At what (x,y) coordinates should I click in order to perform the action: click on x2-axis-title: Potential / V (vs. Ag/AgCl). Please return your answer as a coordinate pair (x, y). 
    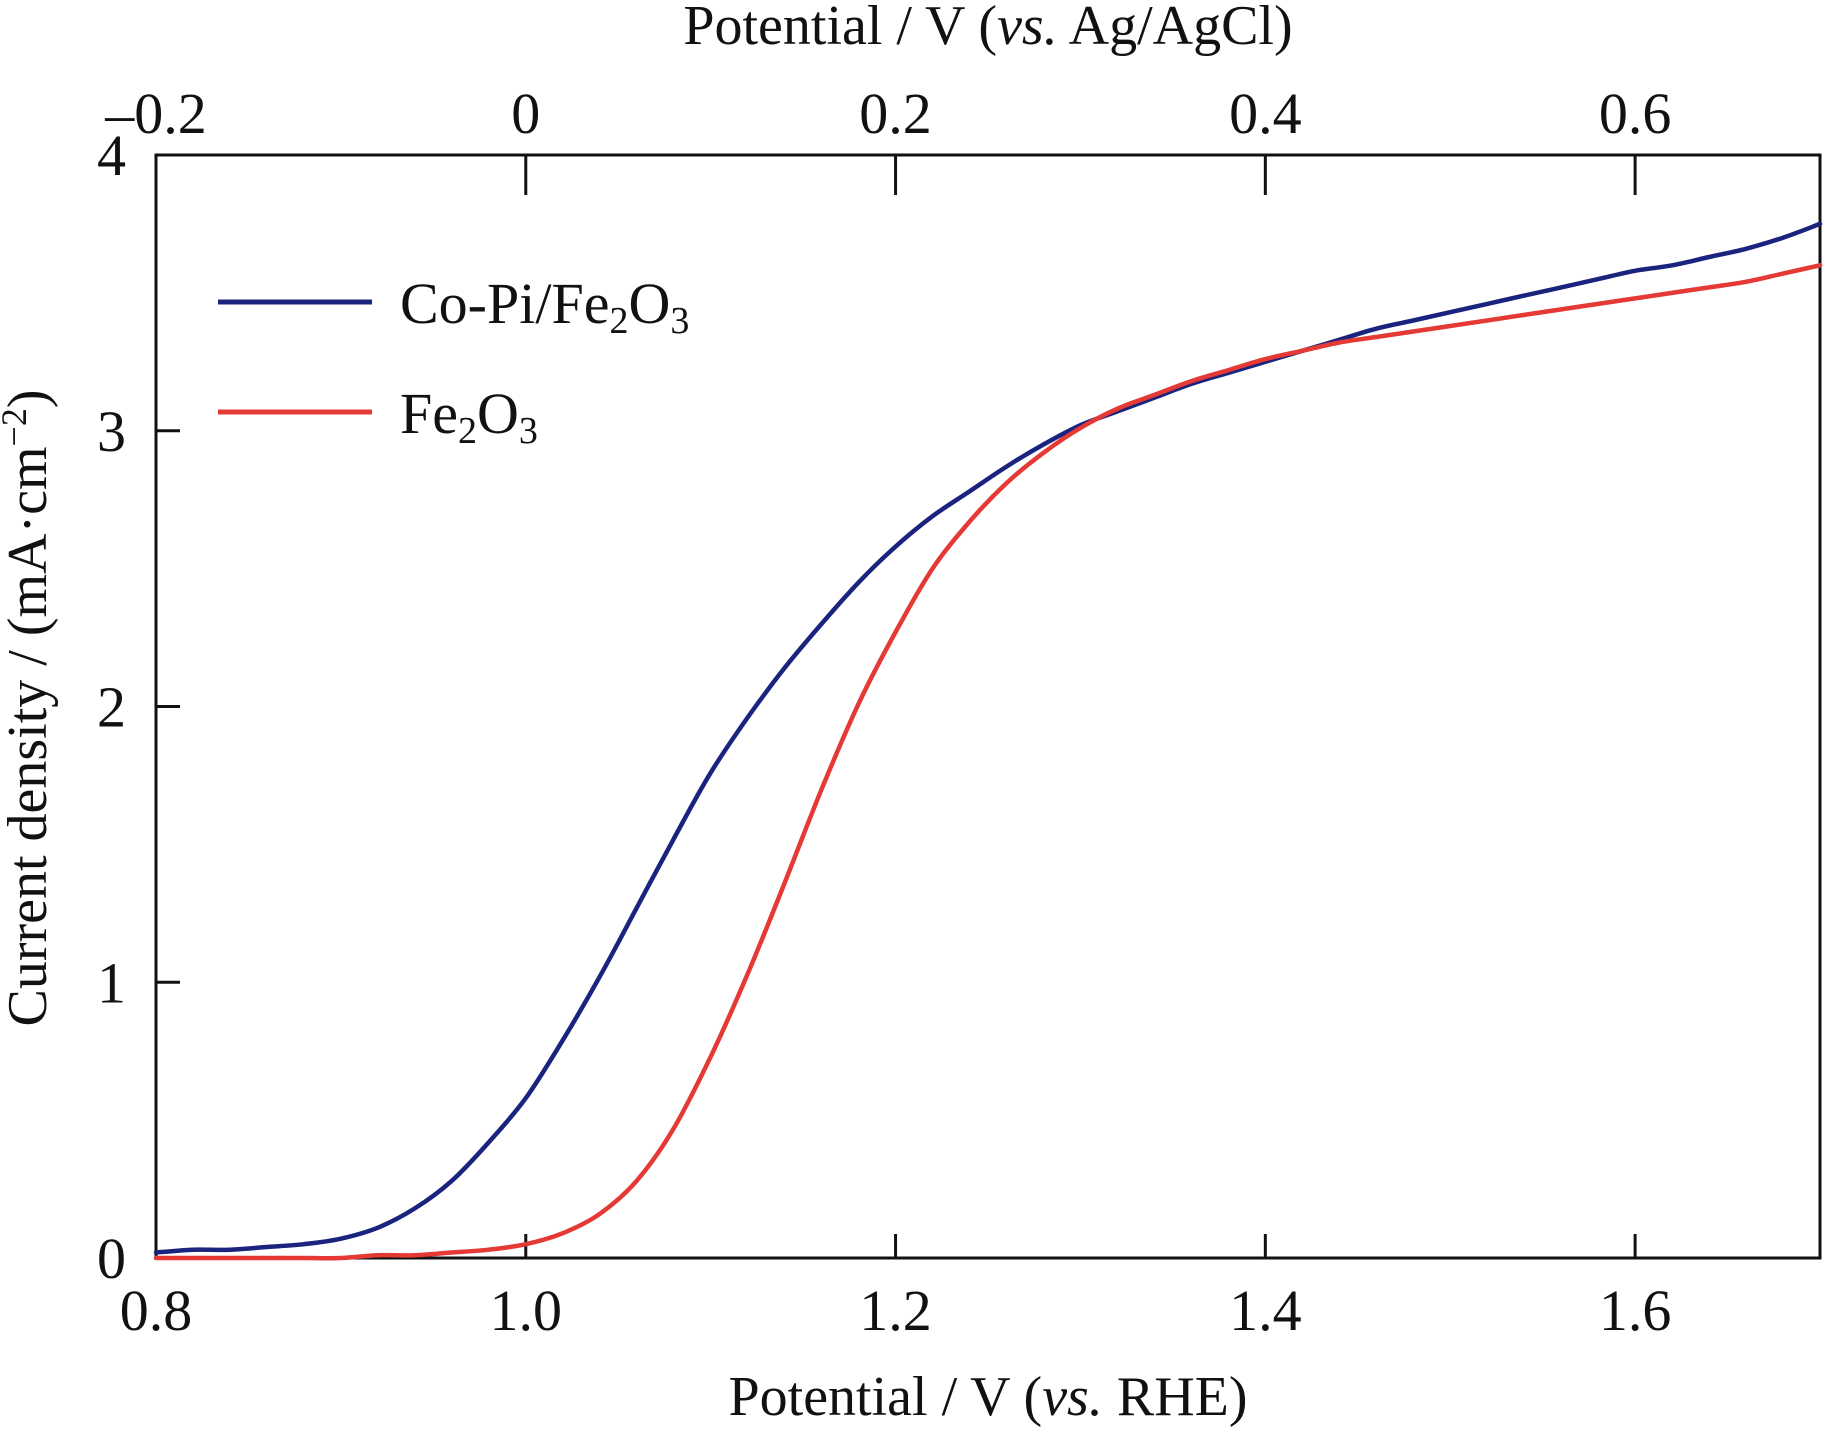
    Looking at the image, I should click on (987, 28).